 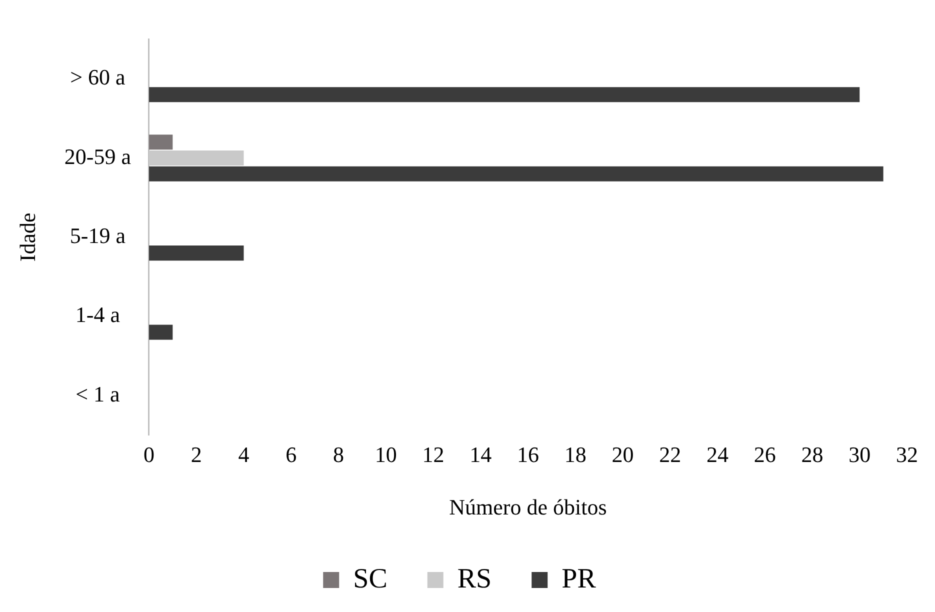 What do you see at coordinates (623, 455) in the screenshot?
I see `x-tick-label: 20` at bounding box center [623, 455].